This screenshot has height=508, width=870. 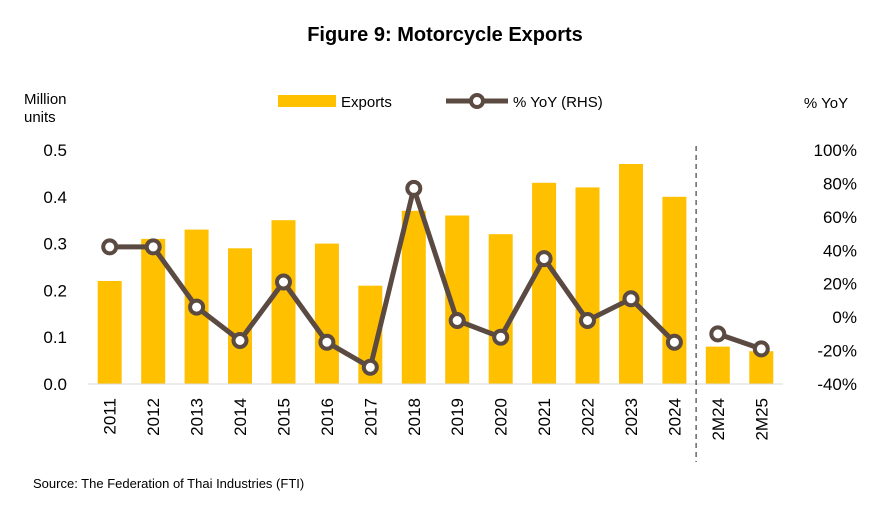 What do you see at coordinates (414, 417) in the screenshot?
I see `x-tick-2018: 2018` at bounding box center [414, 417].